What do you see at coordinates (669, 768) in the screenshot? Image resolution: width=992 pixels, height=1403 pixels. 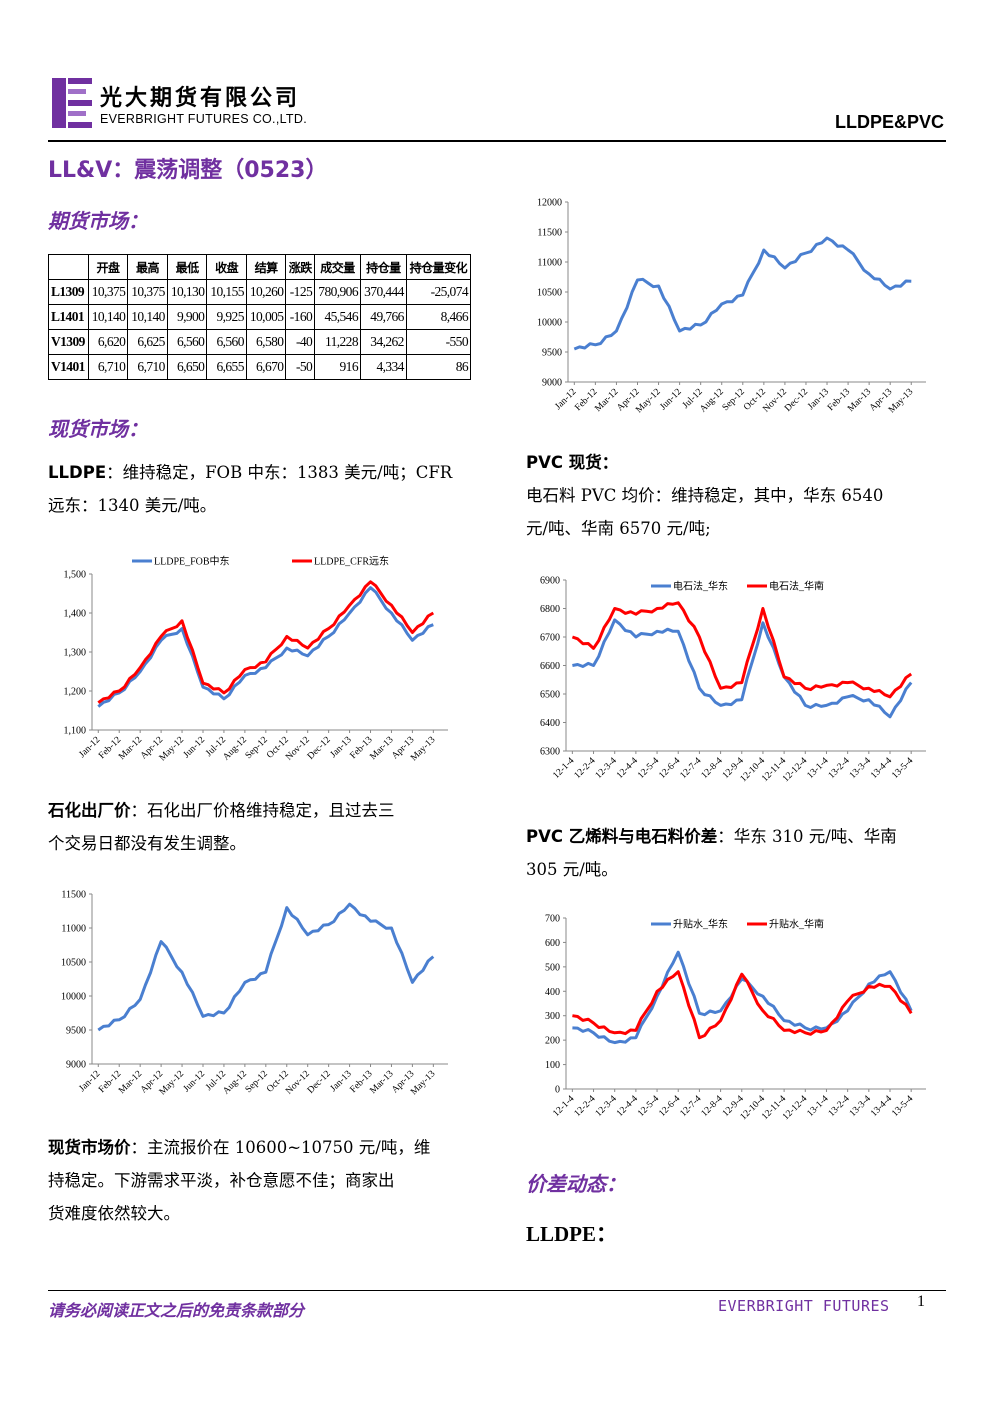 I see `x-tick-label: 12-6-4` at bounding box center [669, 768].